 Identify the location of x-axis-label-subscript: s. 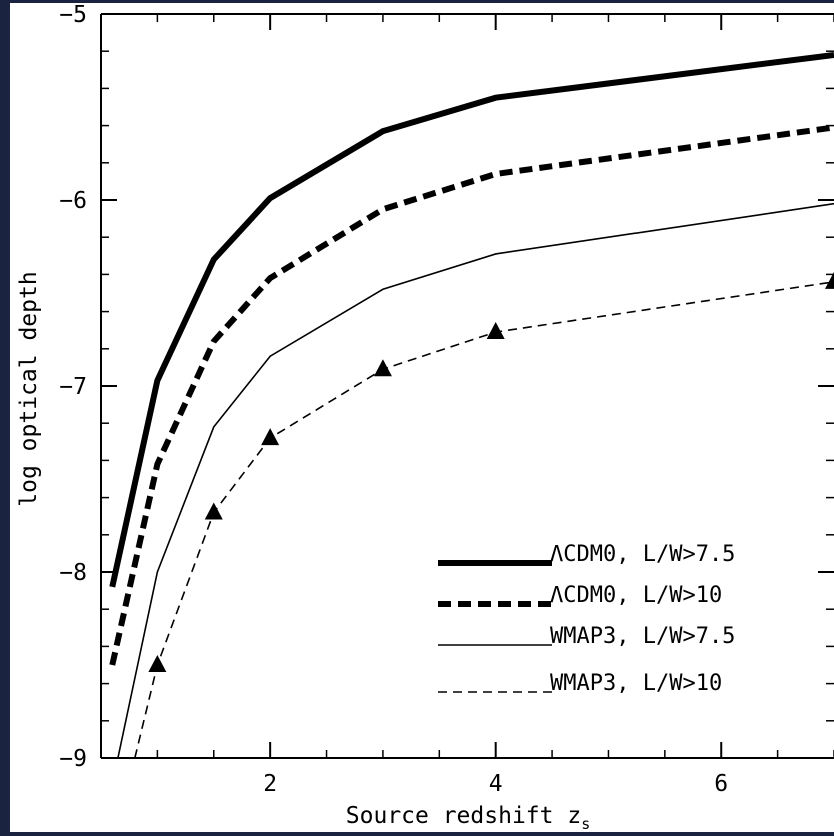
(585, 823).